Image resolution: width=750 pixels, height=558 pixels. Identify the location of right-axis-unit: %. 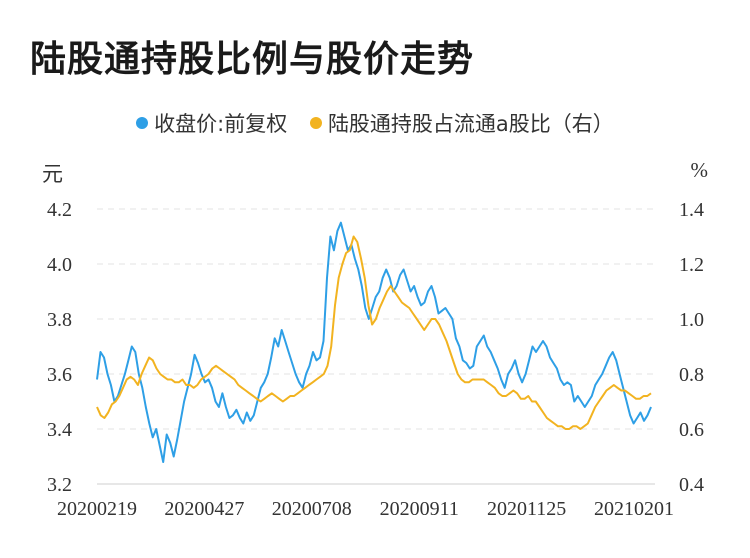
(699, 170).